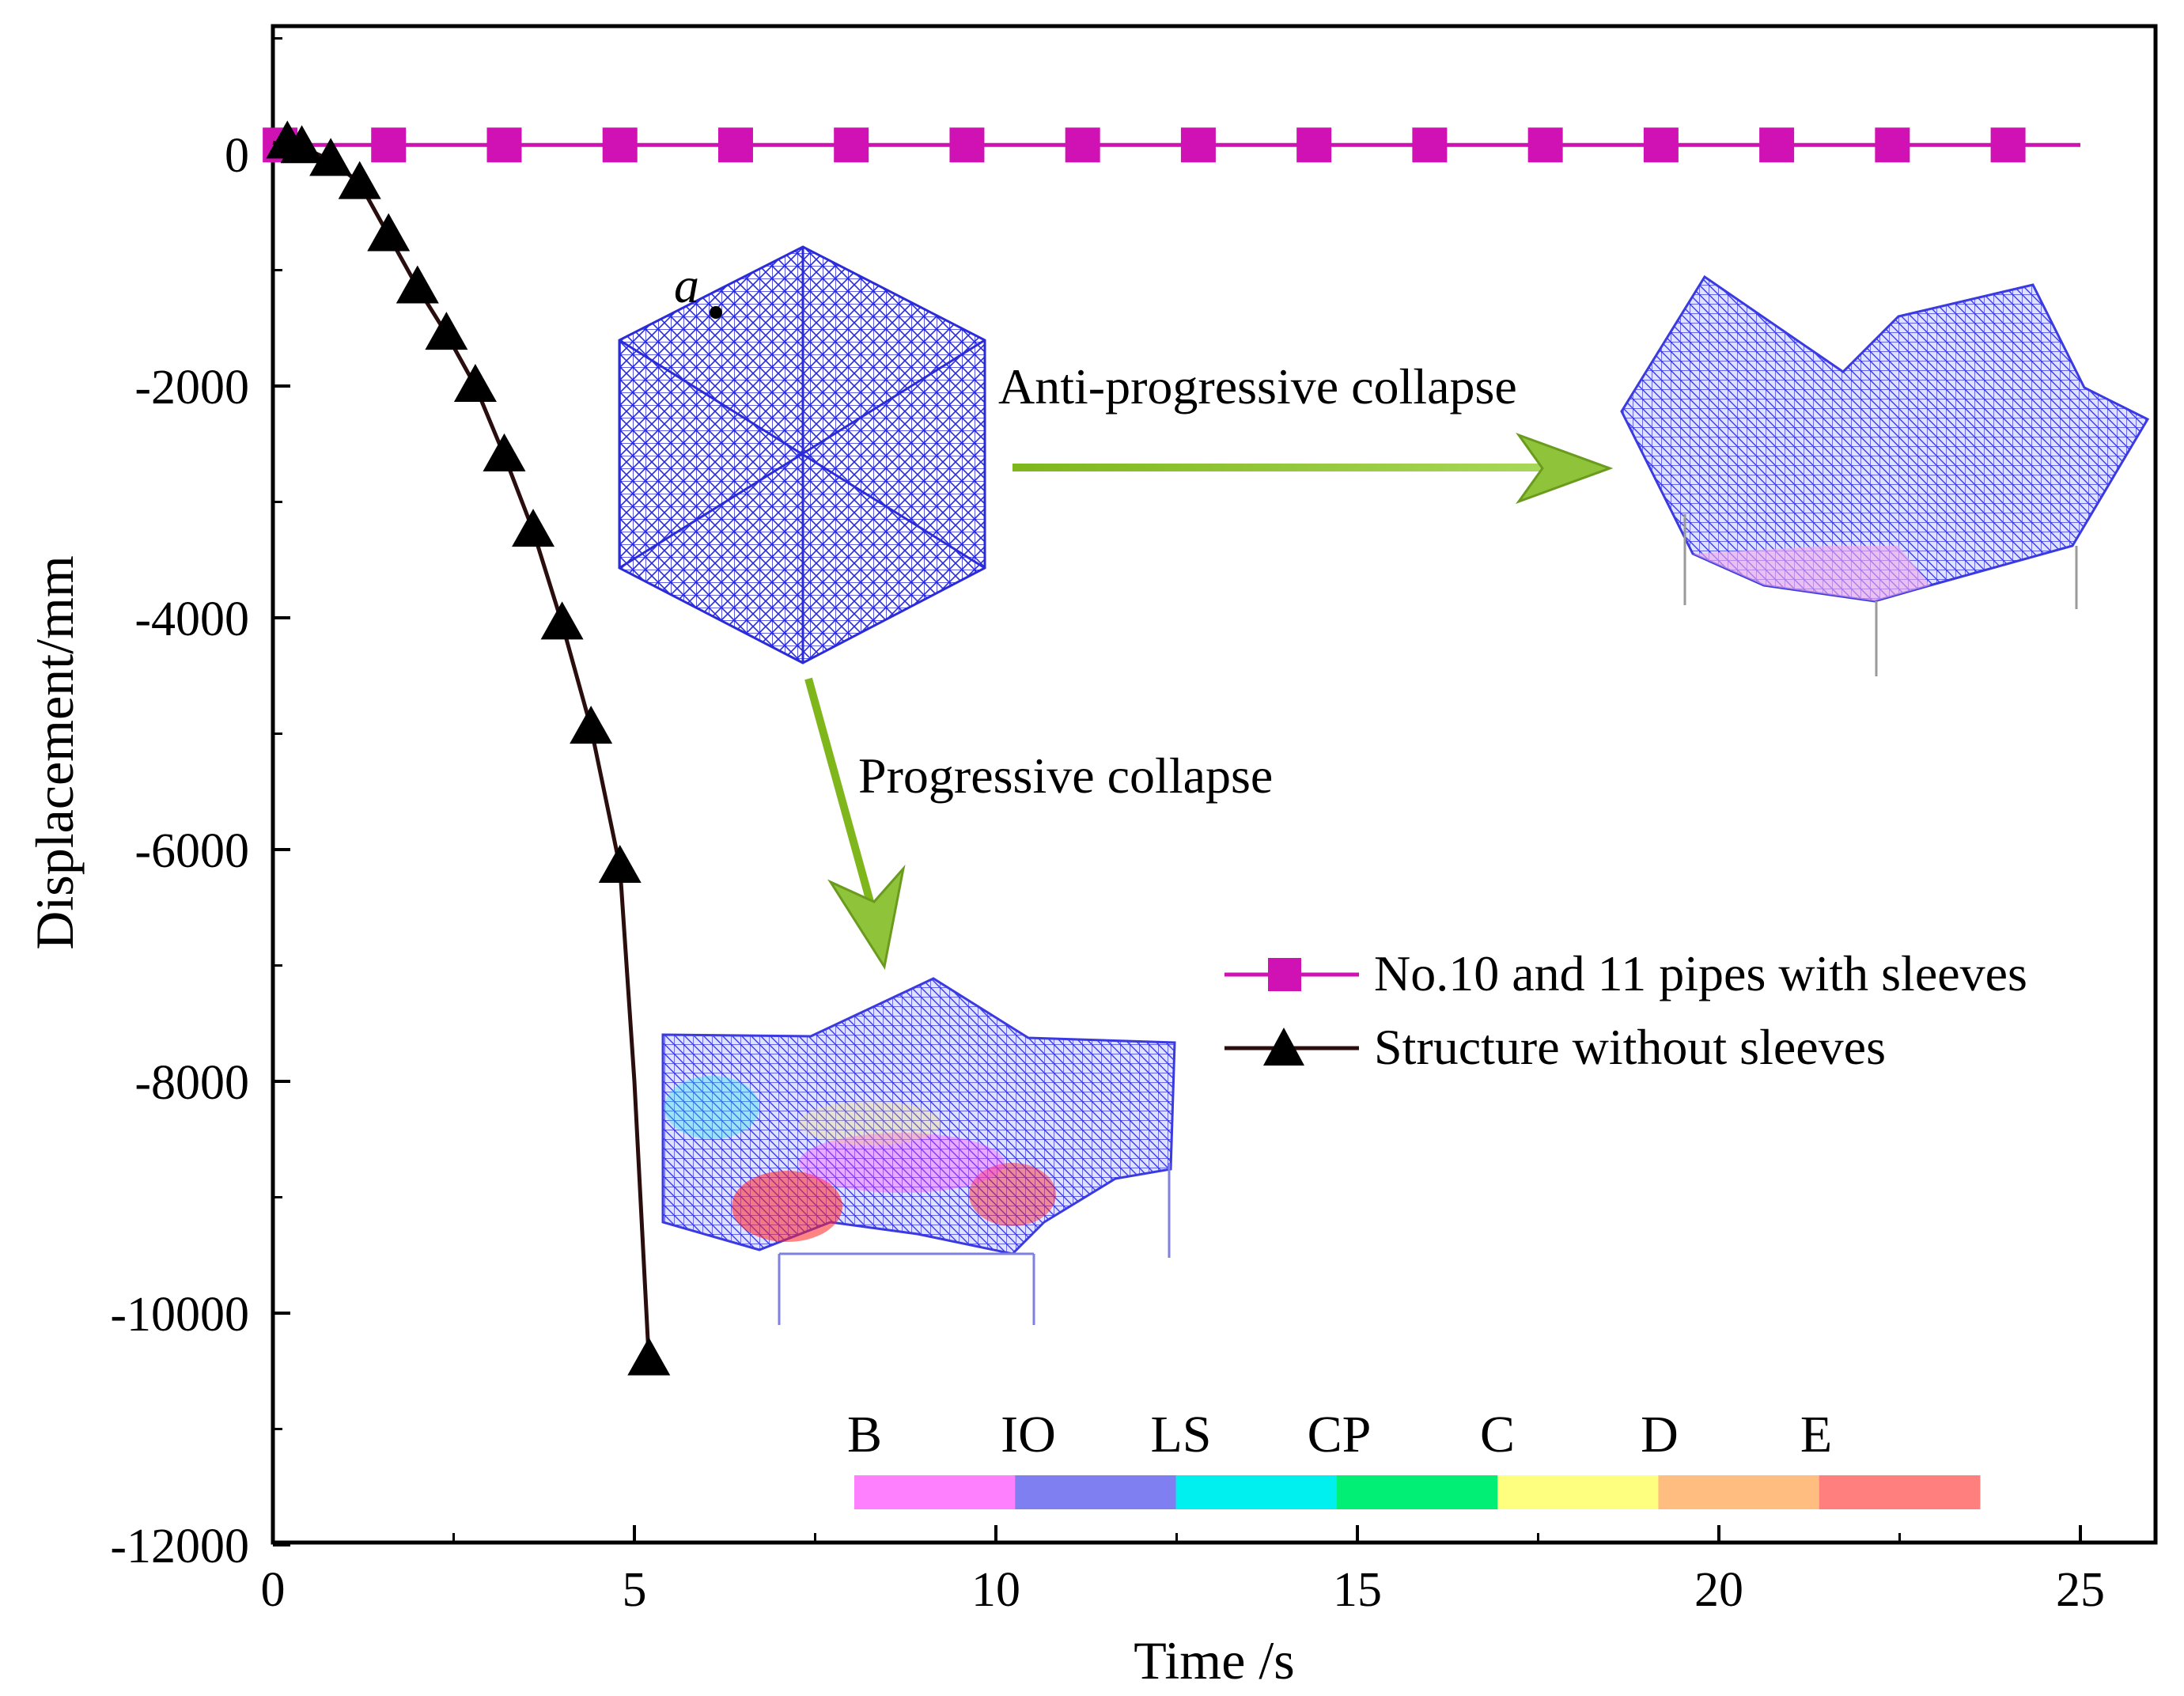  I want to click on y-tick-label: -8000, so click(191, 1083).